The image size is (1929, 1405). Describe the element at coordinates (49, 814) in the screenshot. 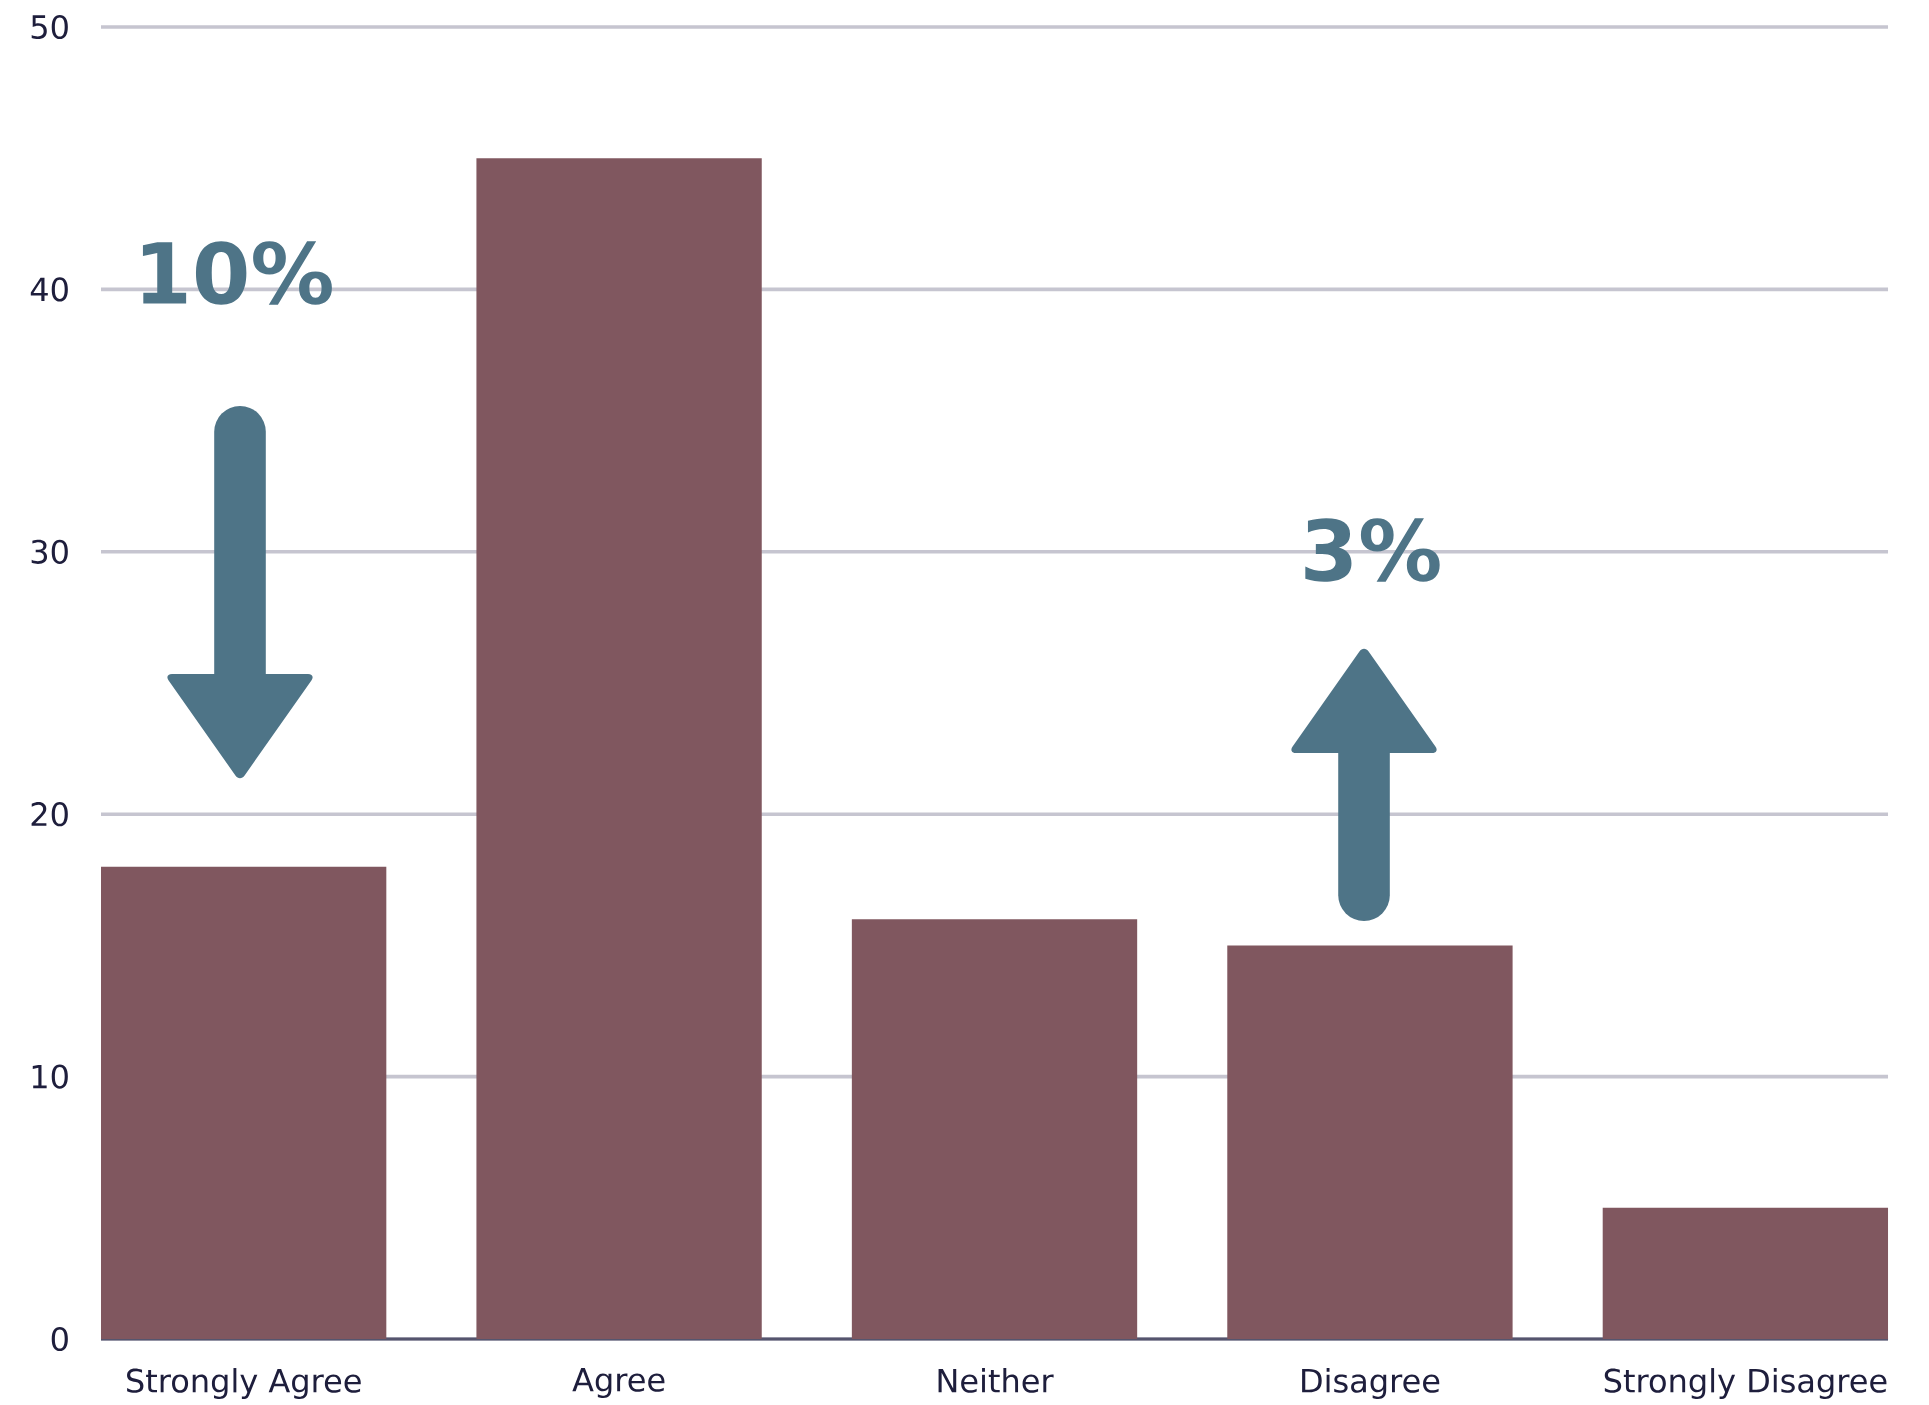

I see `y-tick-label: 20` at that location.